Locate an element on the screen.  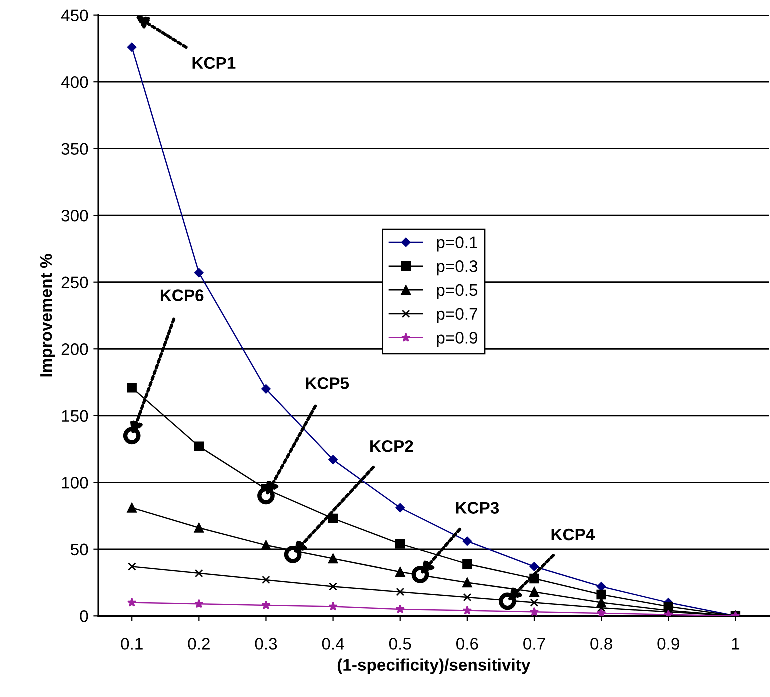
x-axis-title: (1-specificity)/sensitivity is located at coordinates (434, 666).